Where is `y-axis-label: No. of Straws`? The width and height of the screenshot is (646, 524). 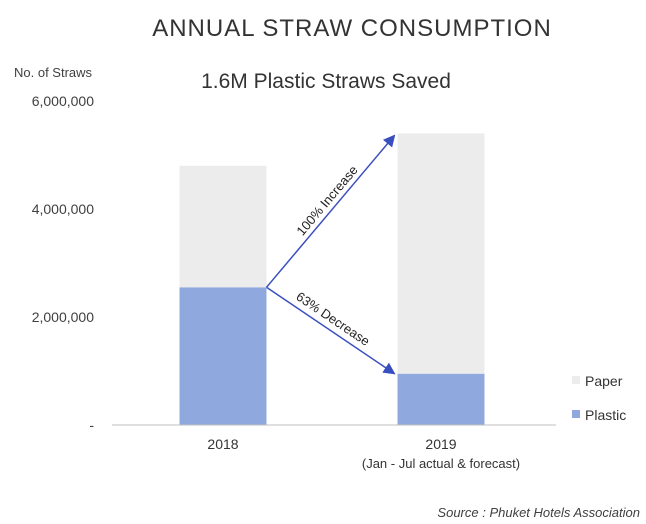 y-axis-label: No. of Straws is located at coordinates (53, 72).